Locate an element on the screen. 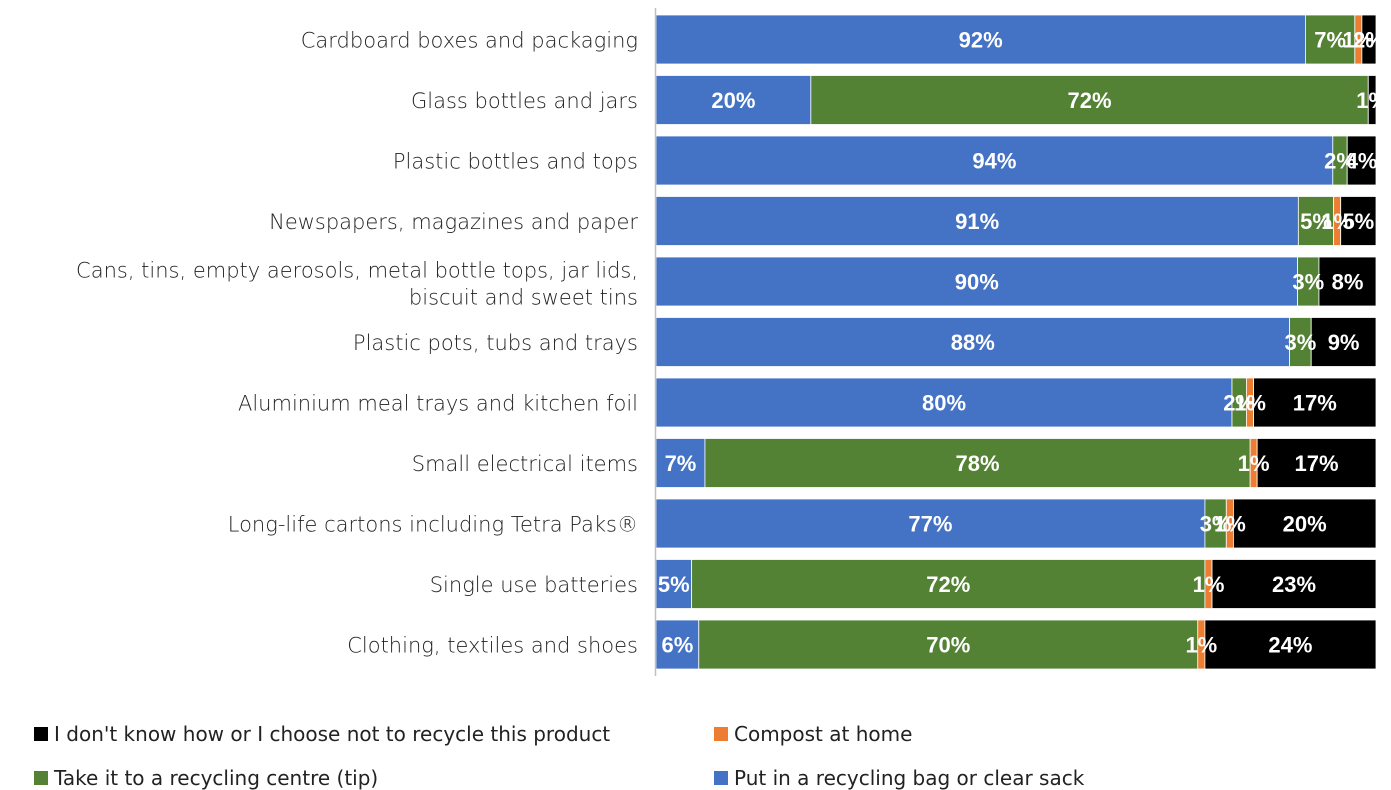 This screenshot has height=790, width=1391. data-label-recycling-centre: 78% is located at coordinates (978, 463).